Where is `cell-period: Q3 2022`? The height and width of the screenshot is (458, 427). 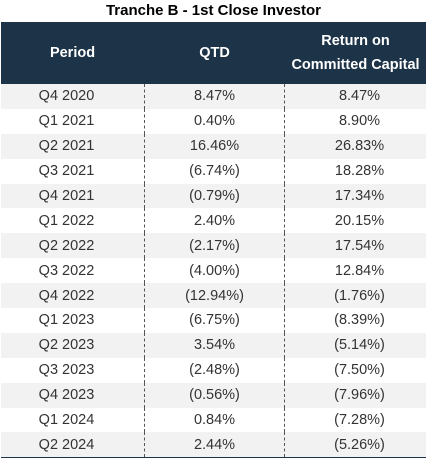
cell-period: Q3 2022 is located at coordinates (66, 270).